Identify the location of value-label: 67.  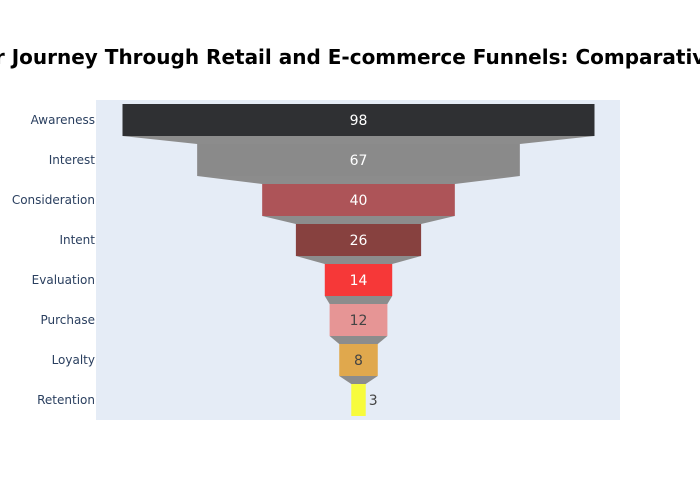
(359, 161).